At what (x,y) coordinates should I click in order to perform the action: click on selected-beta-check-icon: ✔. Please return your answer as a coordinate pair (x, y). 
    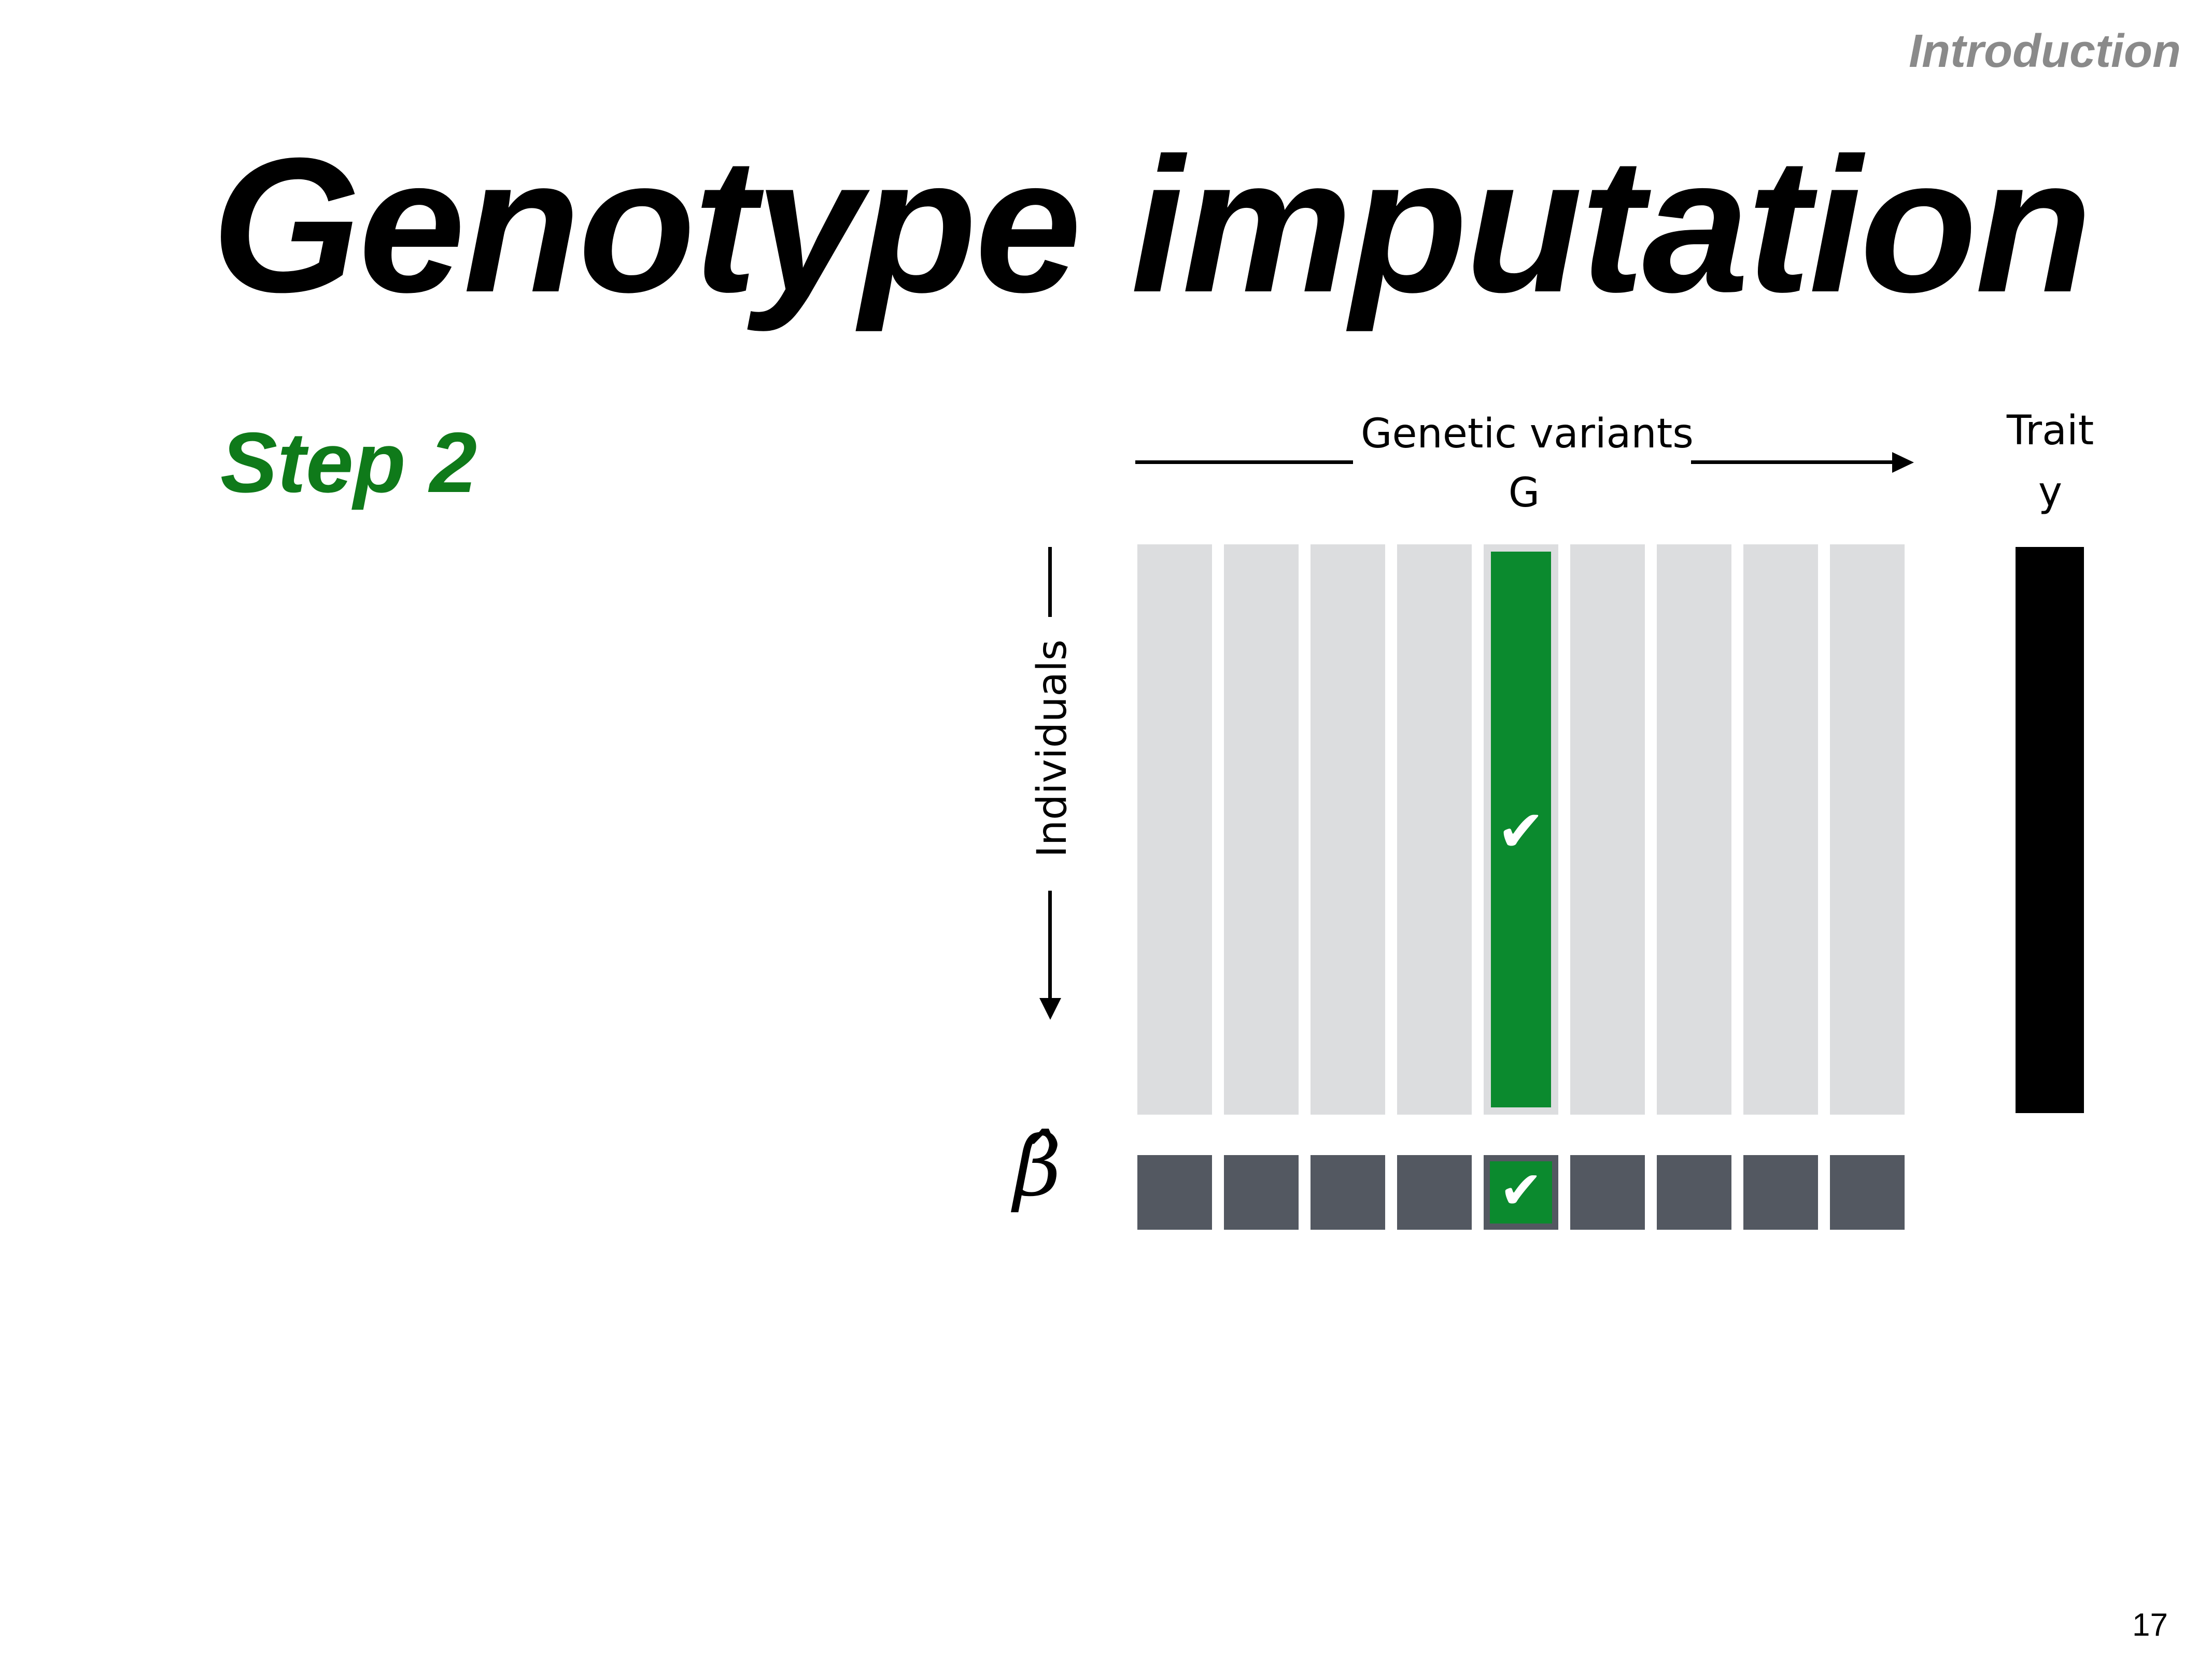
    Looking at the image, I should click on (1521, 1190).